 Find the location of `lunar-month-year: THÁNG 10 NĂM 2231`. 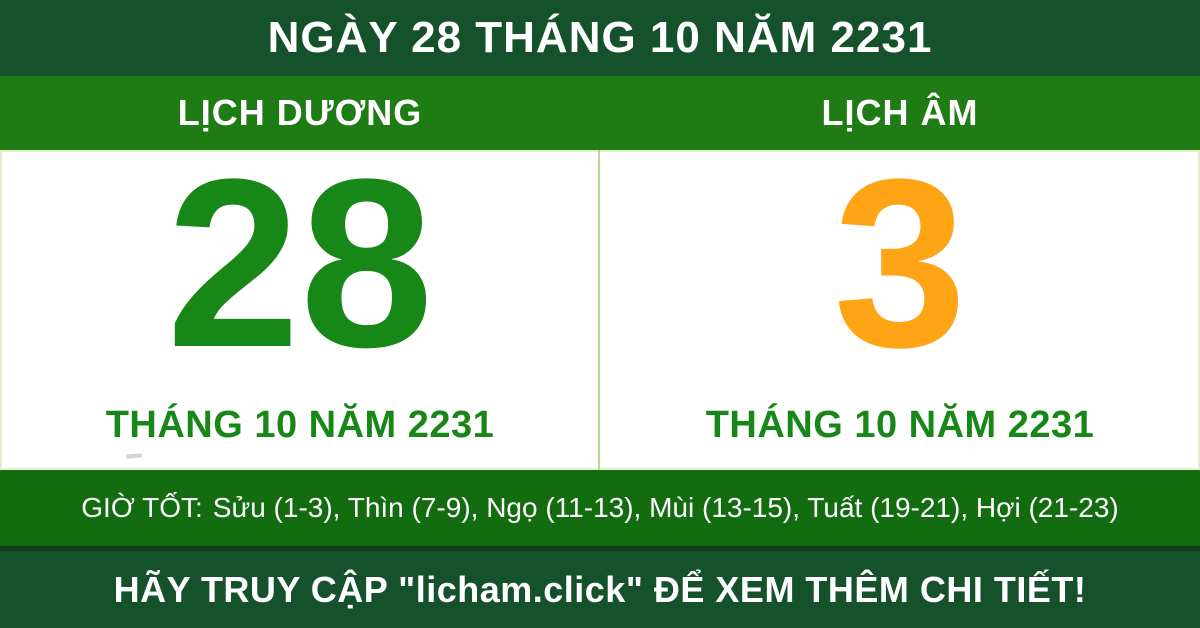

lunar-month-year: THÁNG 10 NĂM 2231 is located at coordinates (900, 425).